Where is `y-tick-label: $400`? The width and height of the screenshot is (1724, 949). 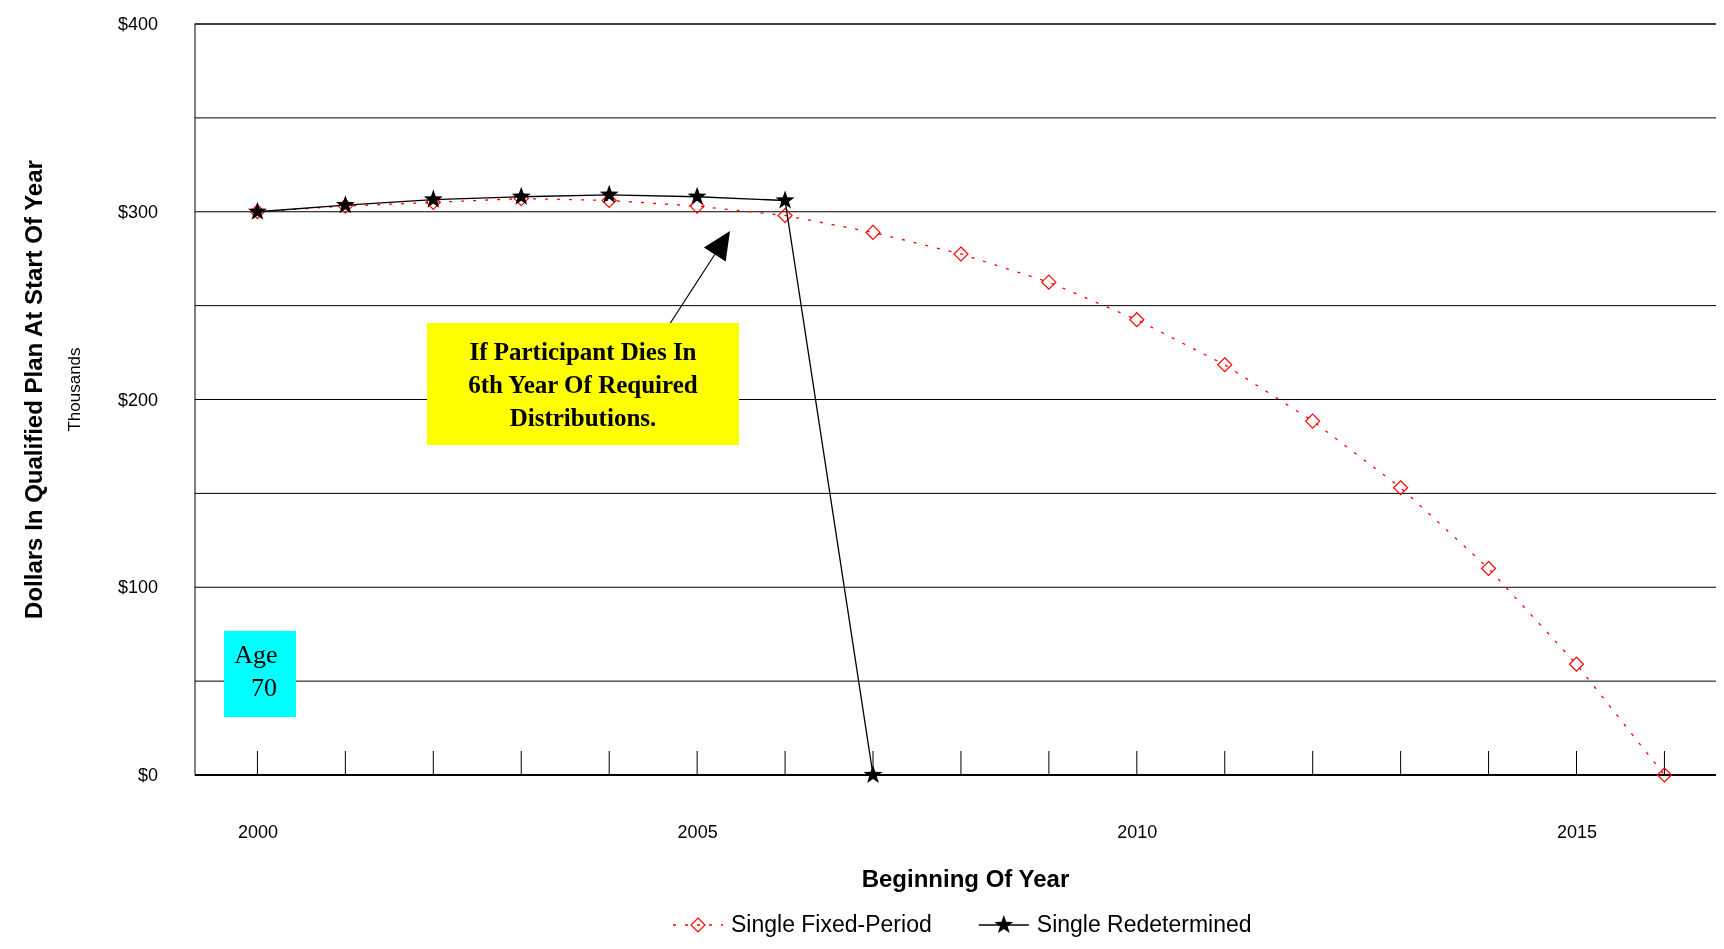
y-tick-label: $400 is located at coordinates (137, 24).